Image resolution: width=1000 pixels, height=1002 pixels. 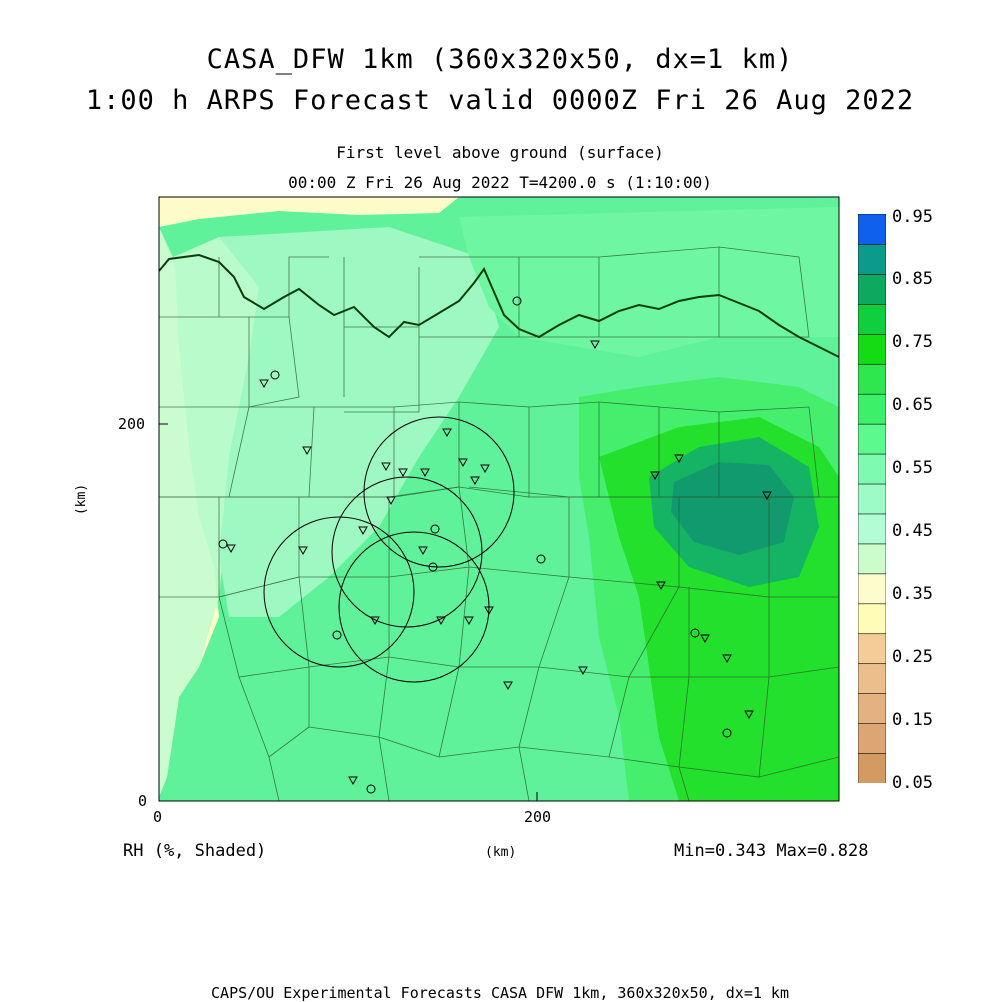 What do you see at coordinates (912, 783) in the screenshot?
I see `colorbar-label: 0.05` at bounding box center [912, 783].